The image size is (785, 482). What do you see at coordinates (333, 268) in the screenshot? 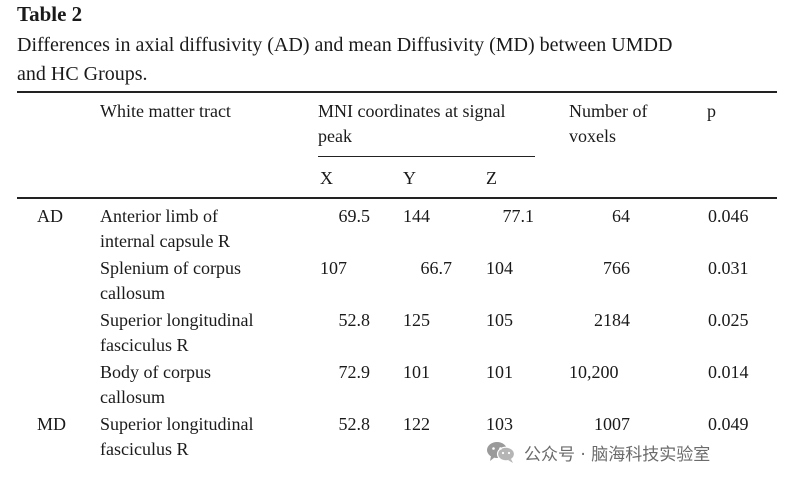
I see `row-x: 107` at bounding box center [333, 268].